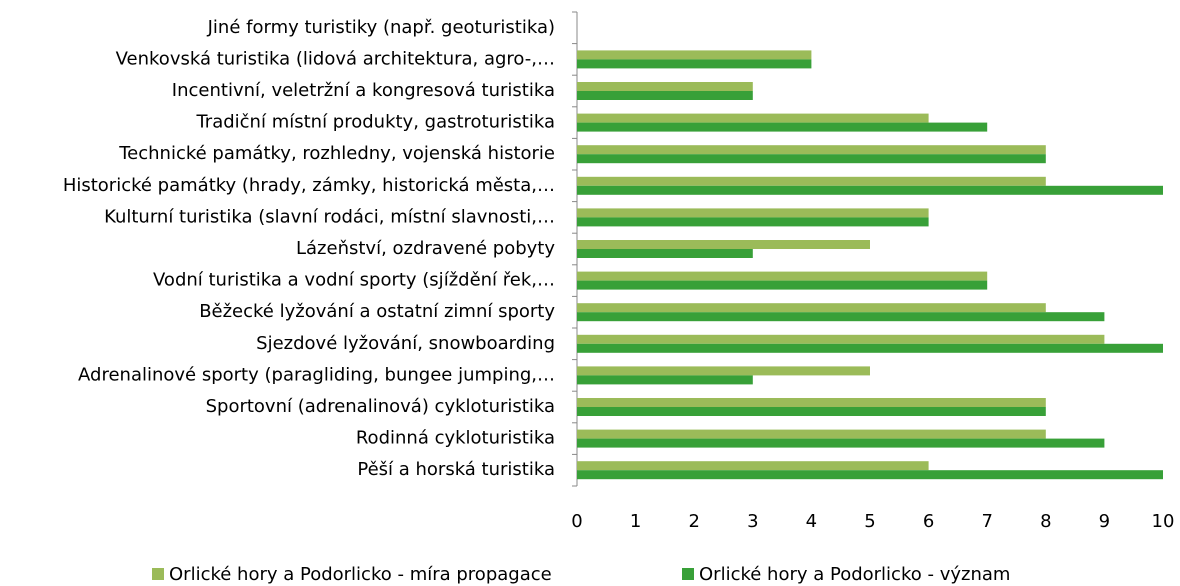  I want to click on x-tick-label: 4, so click(811, 521).